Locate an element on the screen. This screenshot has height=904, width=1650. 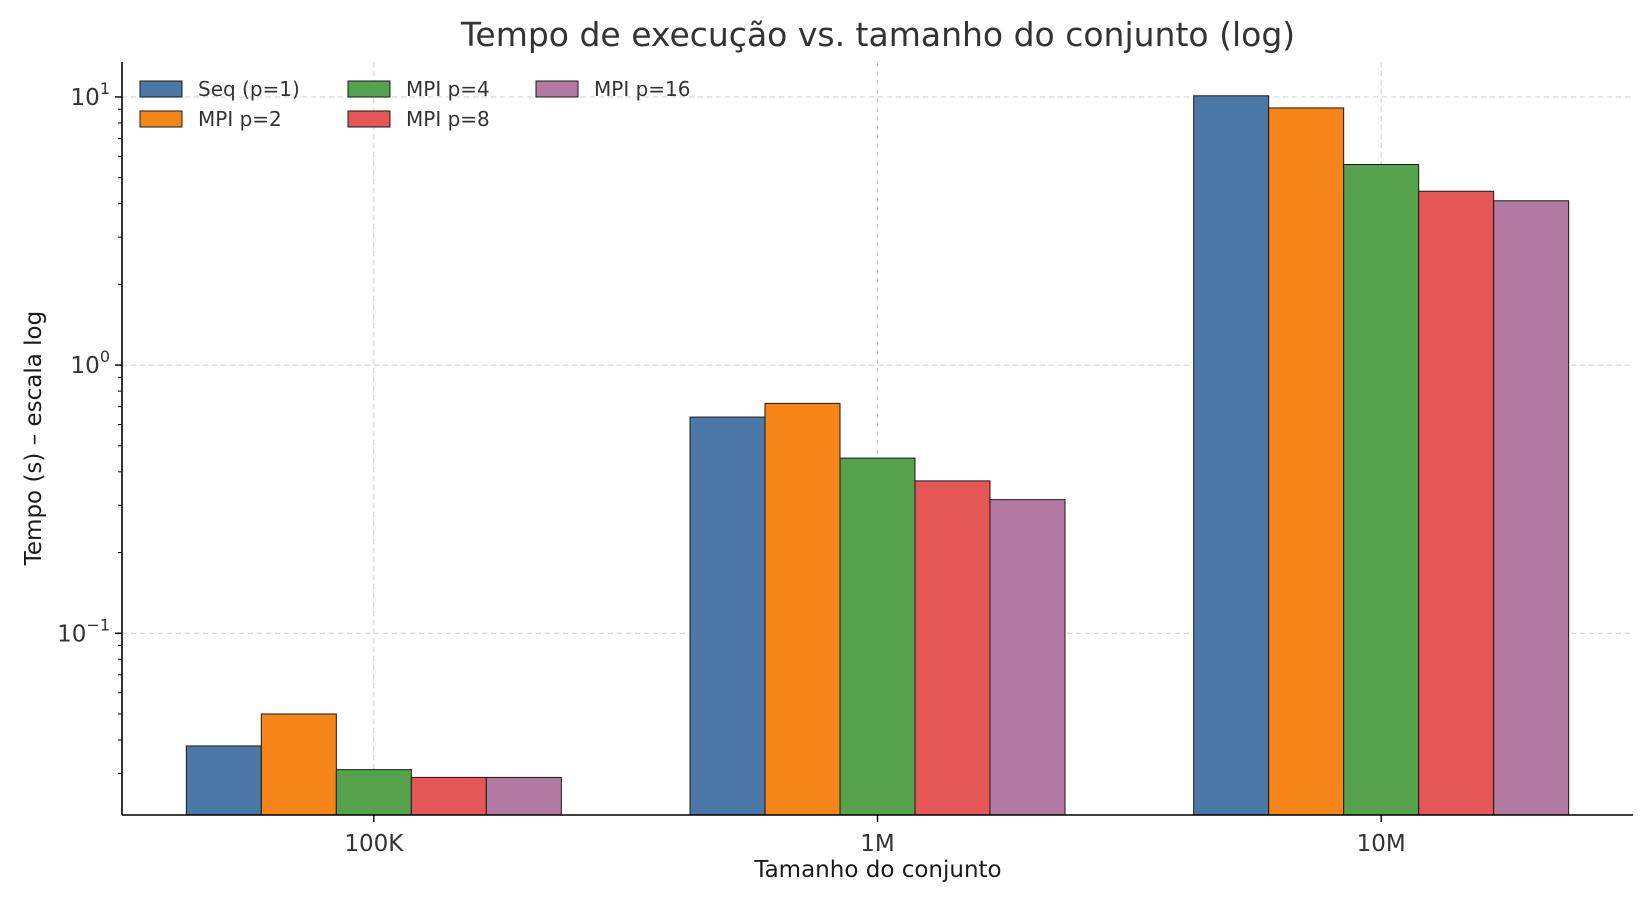
x-tick-label: 1M is located at coordinates (877, 844).